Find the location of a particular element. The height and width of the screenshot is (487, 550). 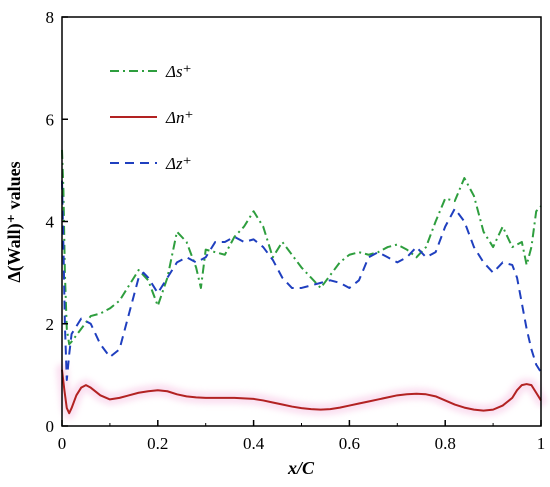

x-axis-title: x/C is located at coordinates (301, 468).